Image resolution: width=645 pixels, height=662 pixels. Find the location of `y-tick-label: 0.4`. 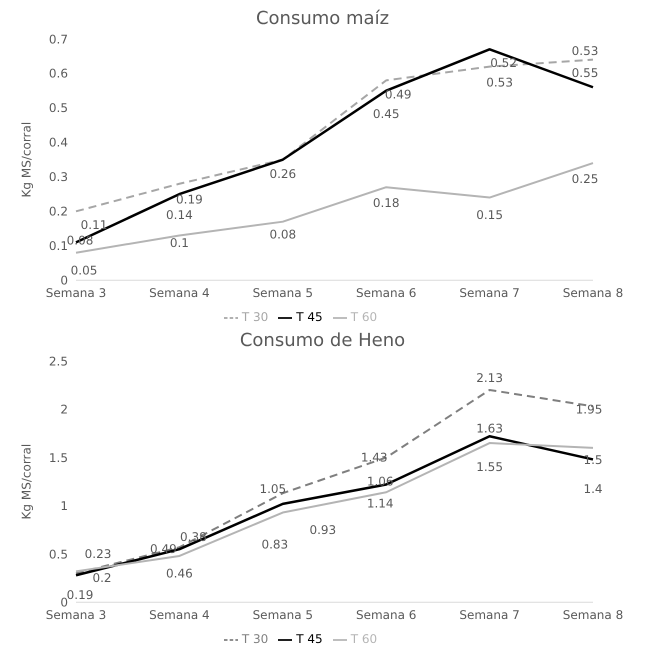

y-tick-label: 0.4 is located at coordinates (58, 143).